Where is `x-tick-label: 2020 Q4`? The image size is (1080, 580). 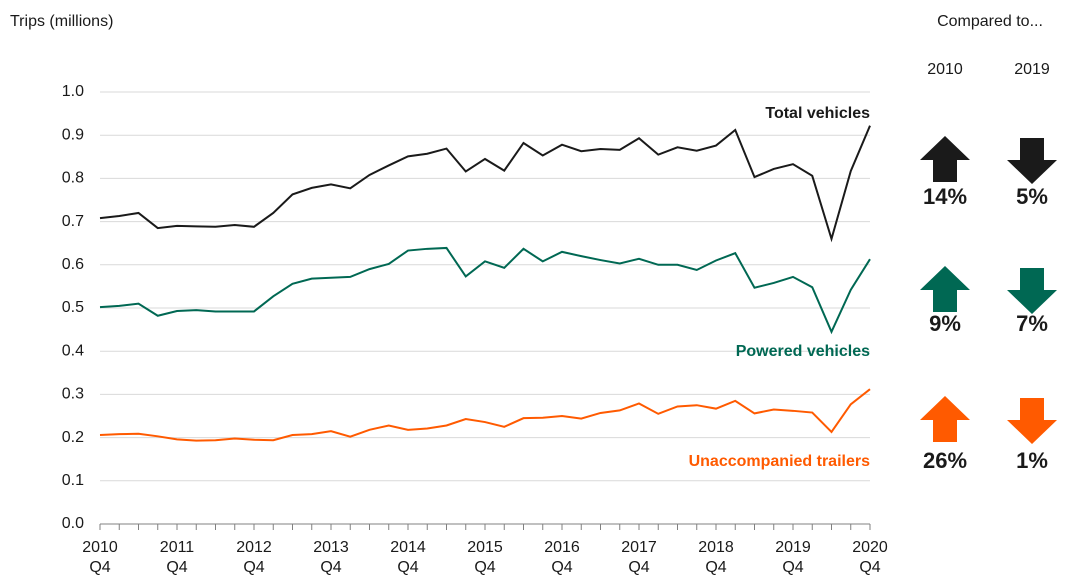 x-tick-label: 2020 Q4 is located at coordinates (870, 557).